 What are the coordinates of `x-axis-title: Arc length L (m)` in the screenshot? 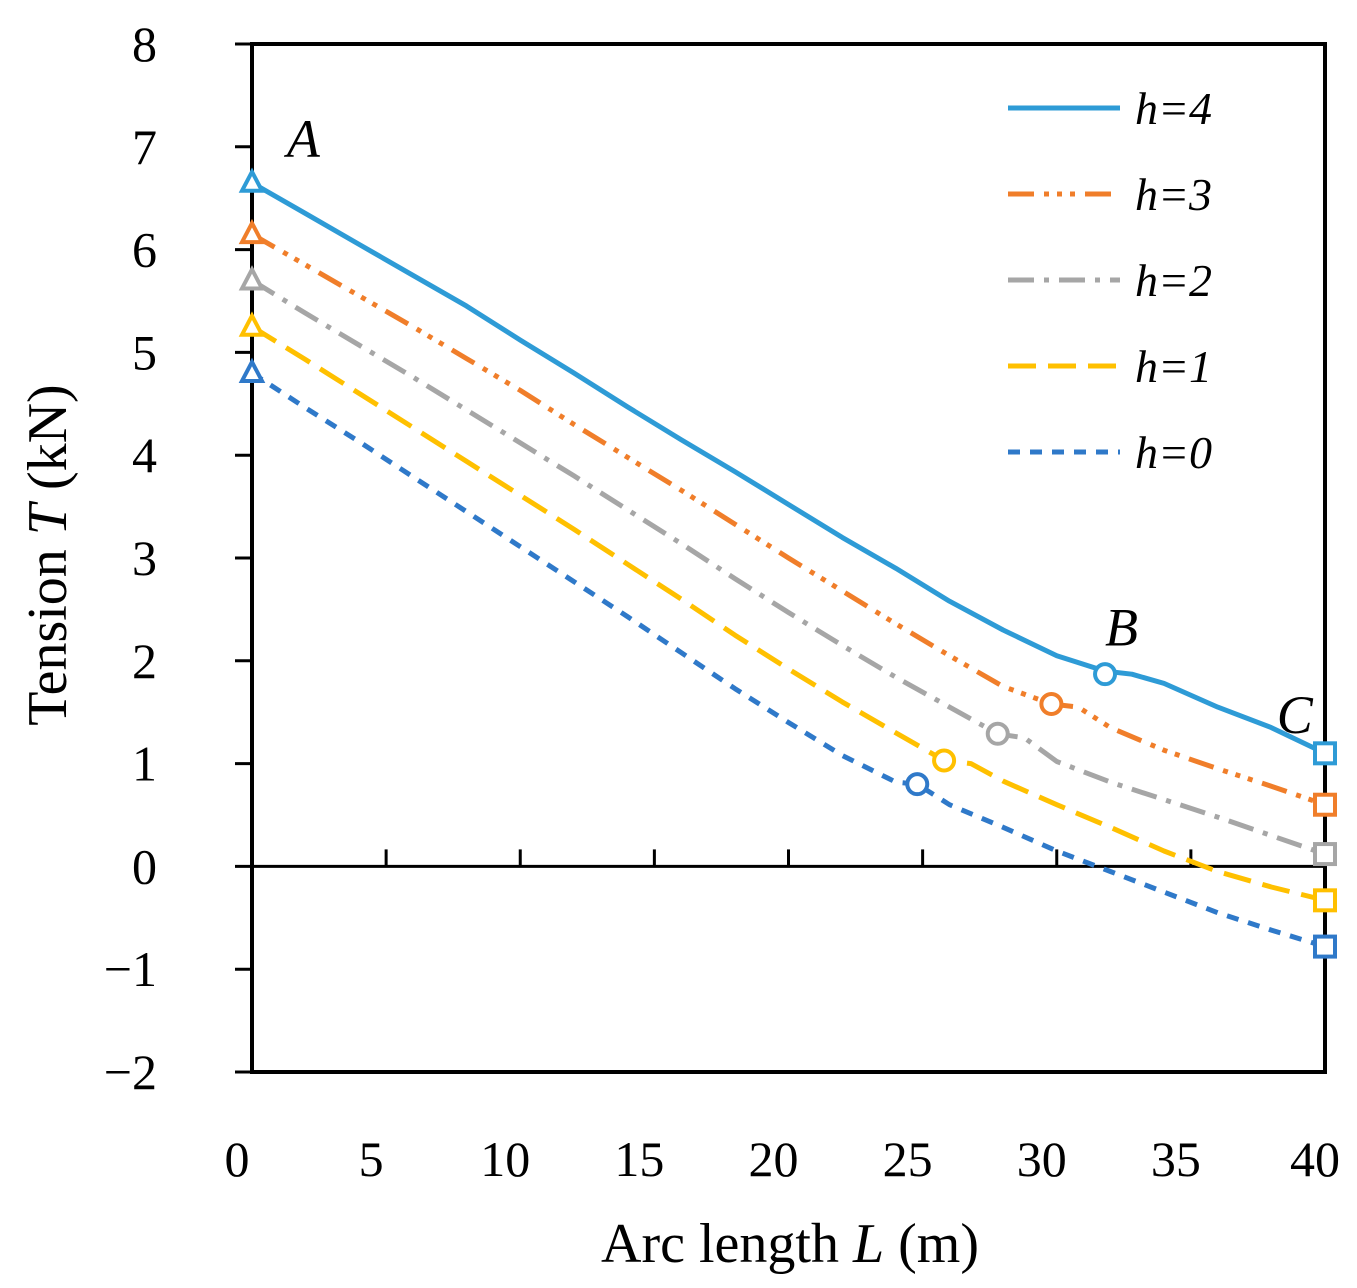 It's located at (790, 1244).